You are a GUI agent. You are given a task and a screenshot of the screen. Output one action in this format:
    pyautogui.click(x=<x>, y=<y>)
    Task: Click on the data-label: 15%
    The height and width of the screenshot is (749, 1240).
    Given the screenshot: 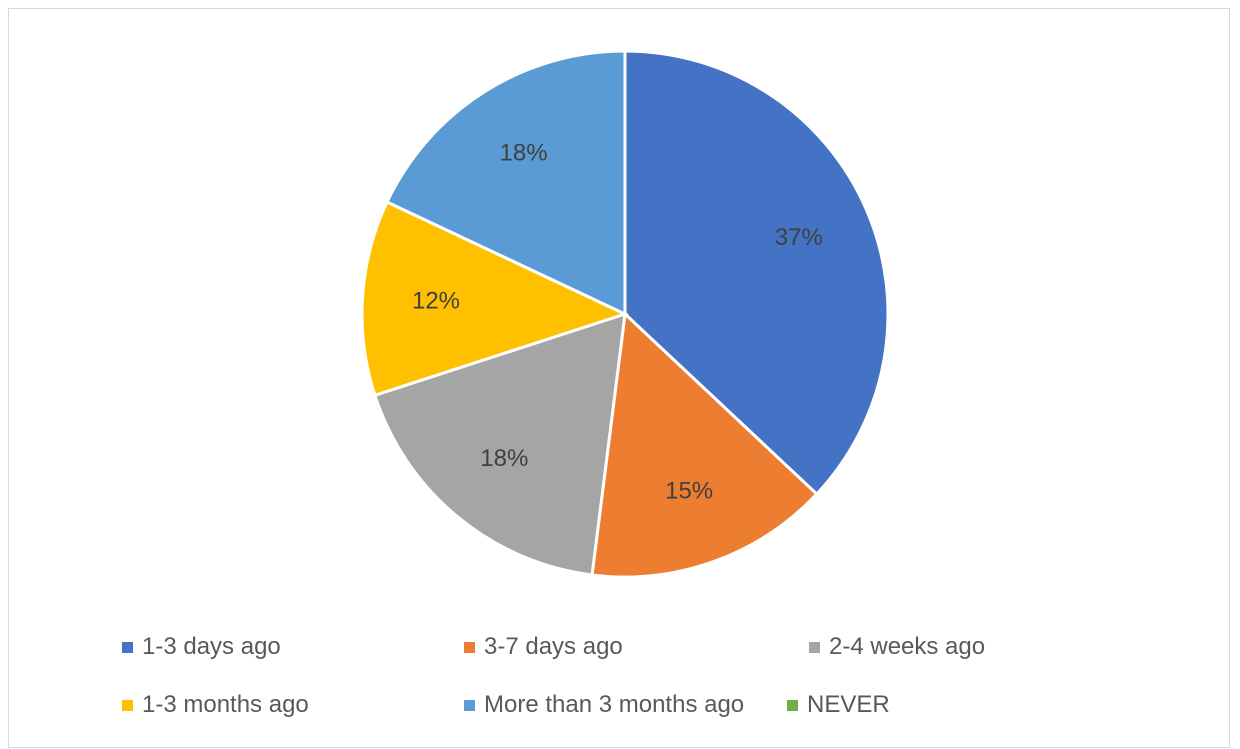 What is the action you would take?
    pyautogui.click(x=689, y=491)
    